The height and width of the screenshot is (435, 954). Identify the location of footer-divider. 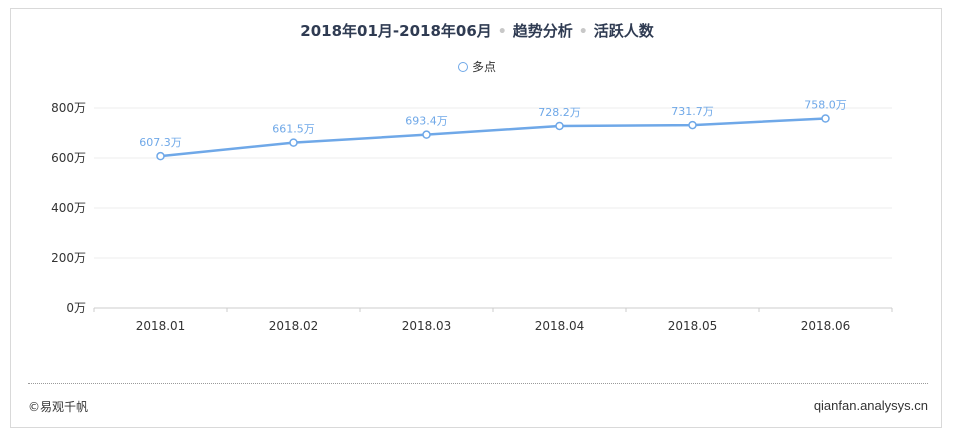
(478, 383).